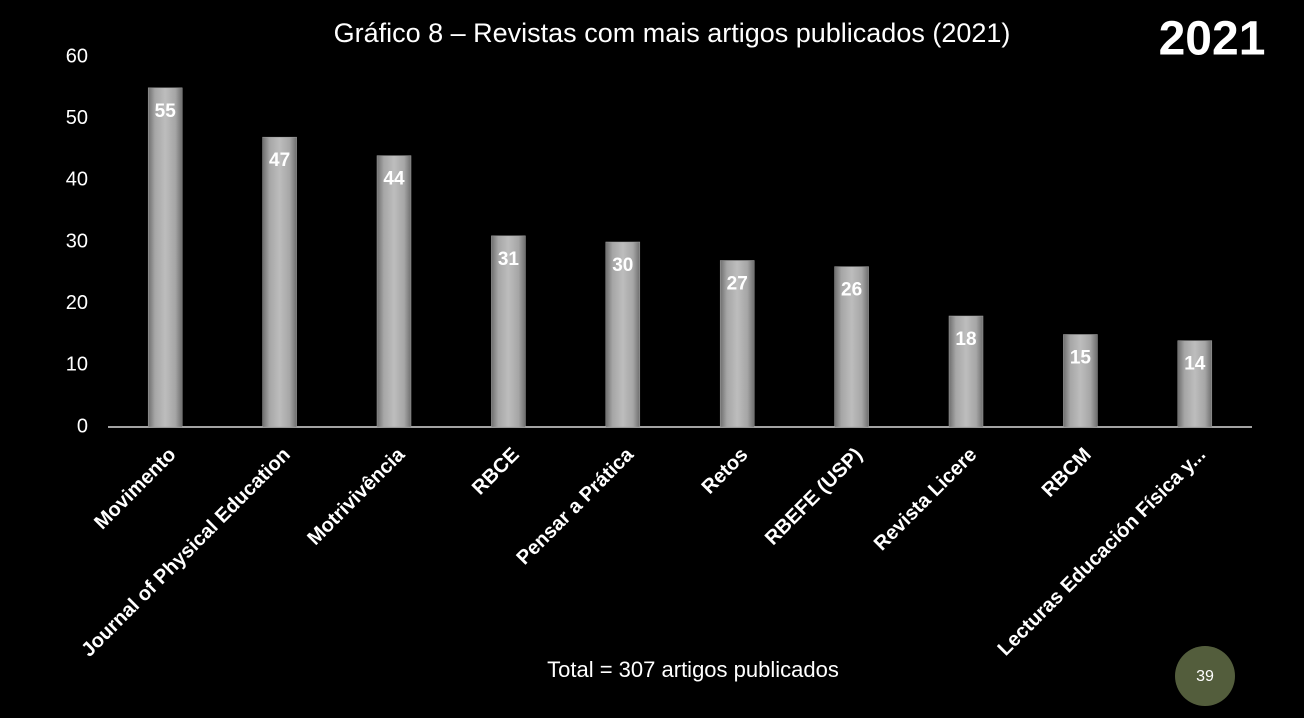 This screenshot has height=718, width=1304. I want to click on value-label: 26, so click(851, 290).